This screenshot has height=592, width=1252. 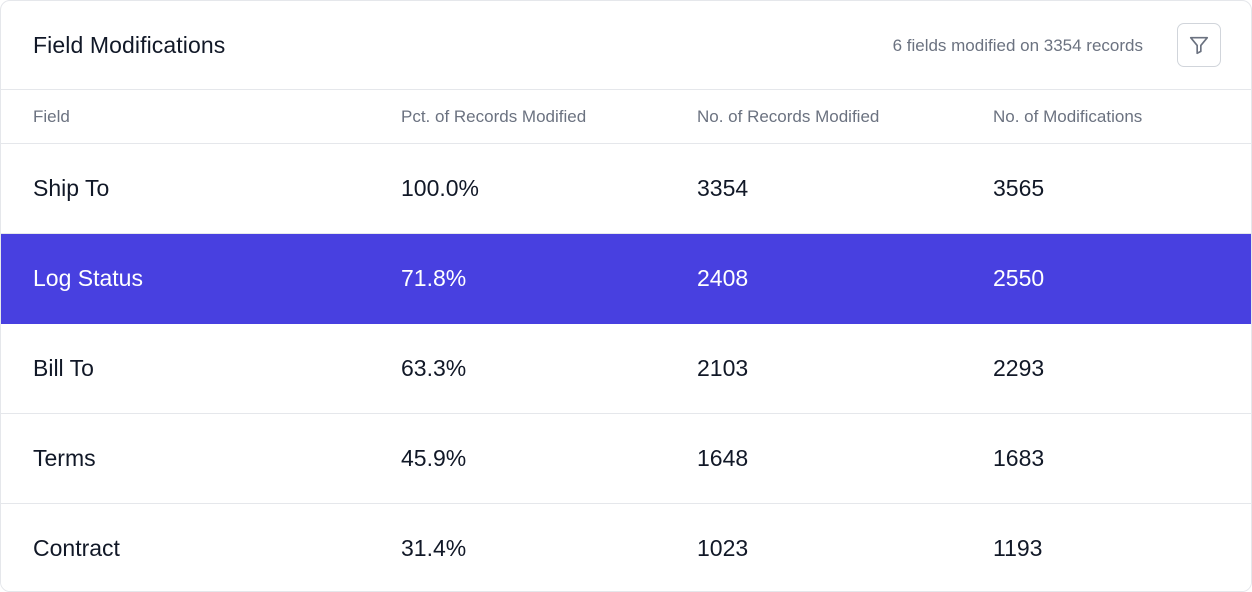 I want to click on field-name: Log Status, so click(x=88, y=278).